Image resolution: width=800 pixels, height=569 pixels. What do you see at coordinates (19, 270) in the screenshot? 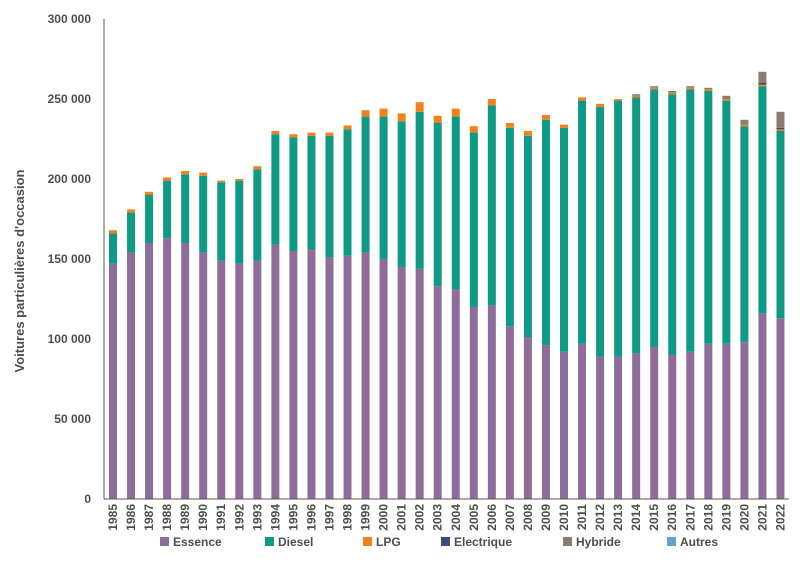
I see `y-axis-label: Voitures particulières d'occasion` at bounding box center [19, 270].